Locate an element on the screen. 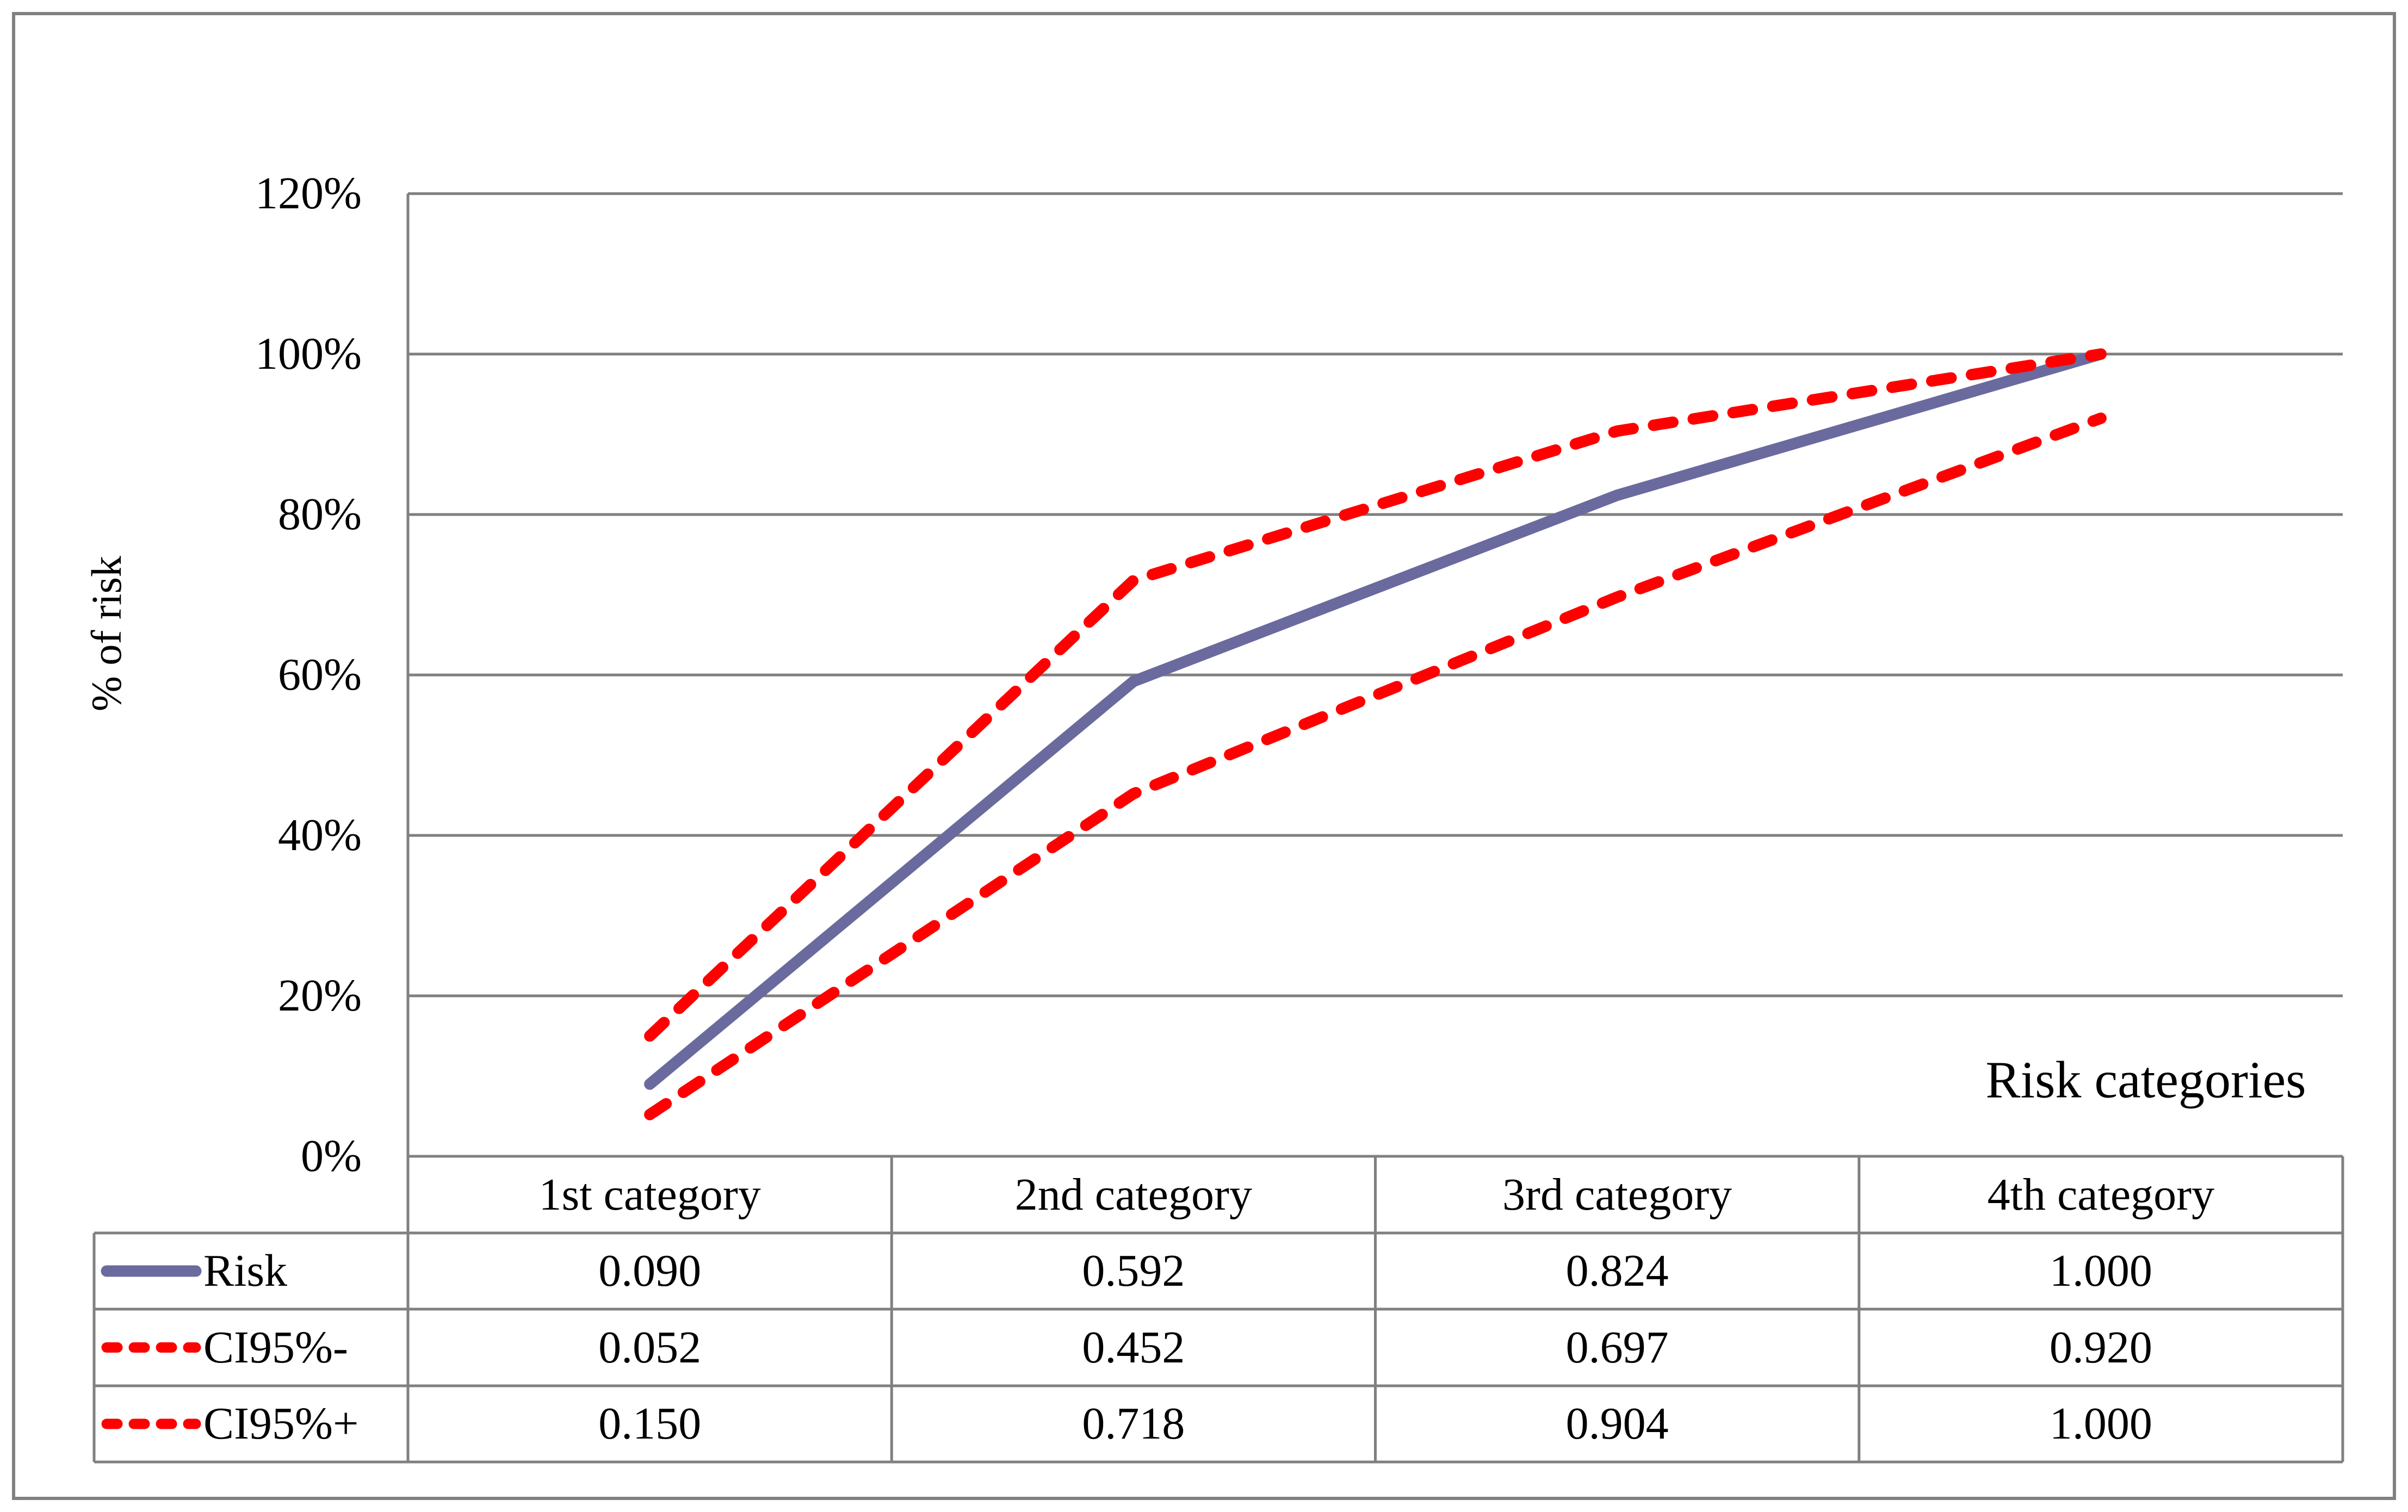 Image resolution: width=2408 pixels, height=1512 pixels. table-cell-ci95pctminus-4th-category: 0.920 is located at coordinates (2100, 1347).